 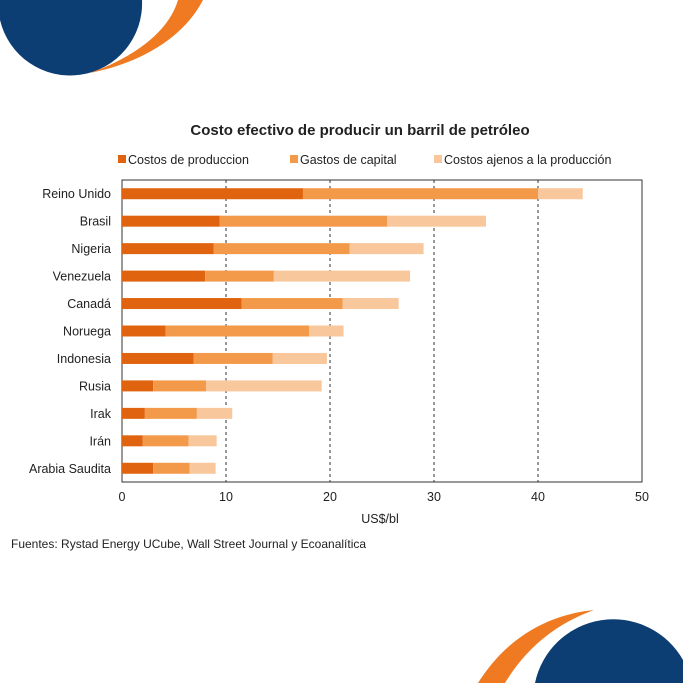 I want to click on legend-label-gastos-de-capital: Gastos de capital, so click(x=348, y=160).